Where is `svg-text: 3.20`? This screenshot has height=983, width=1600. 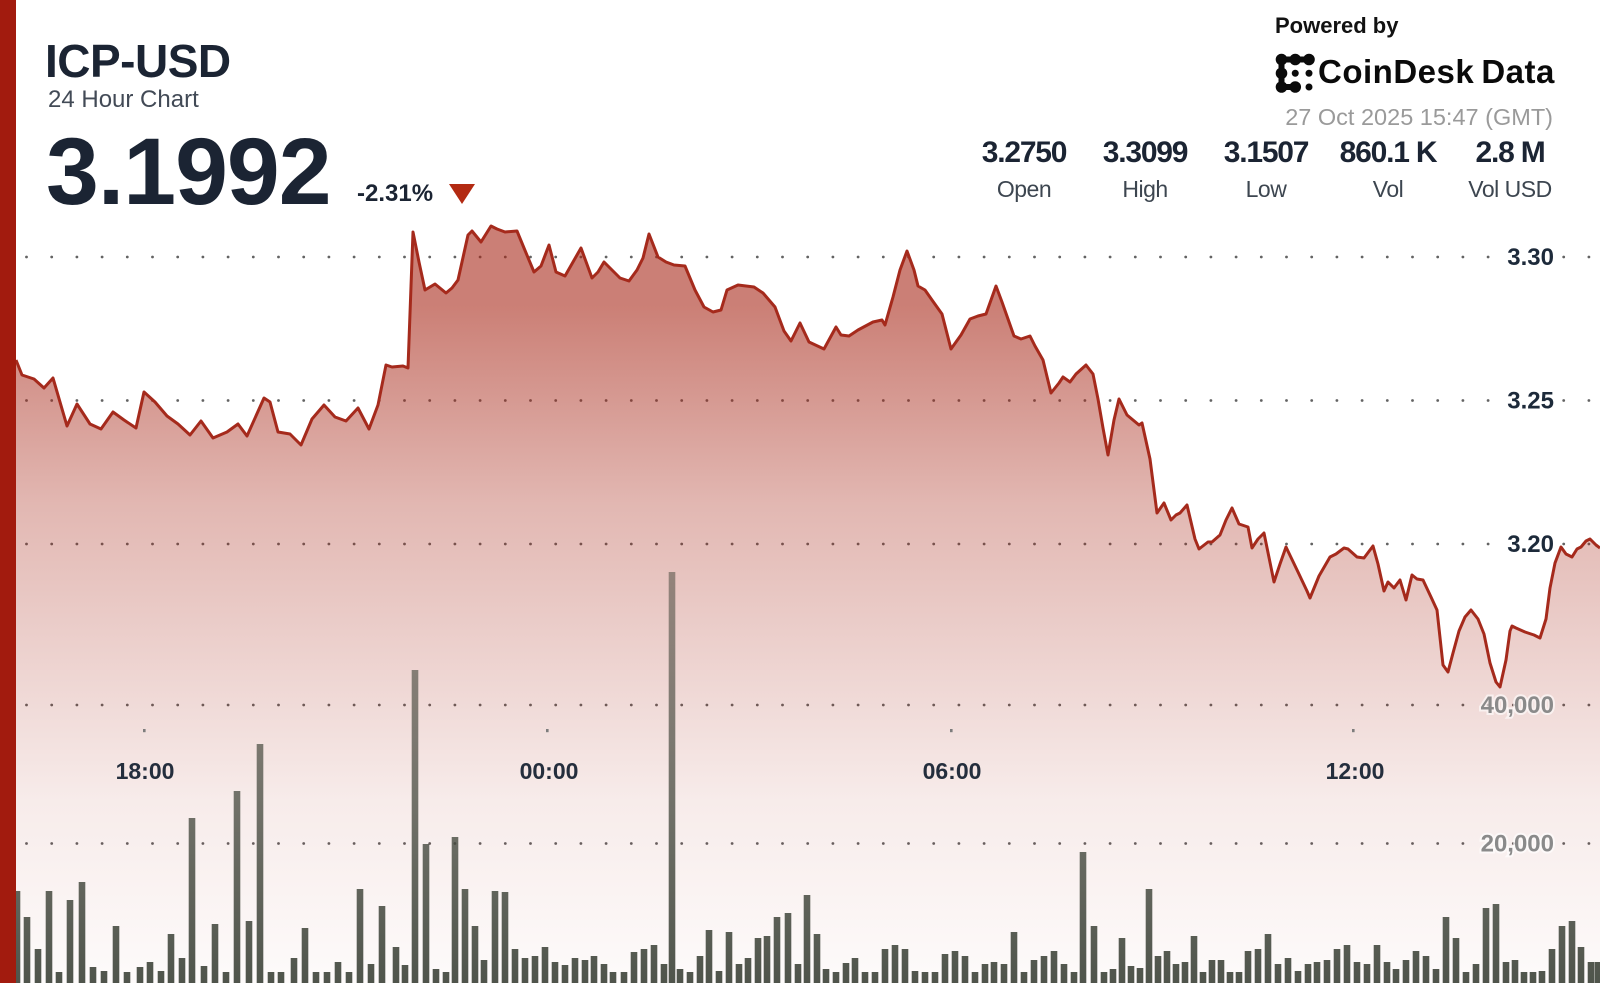
svg-text: 3.20 is located at coordinates (1530, 544).